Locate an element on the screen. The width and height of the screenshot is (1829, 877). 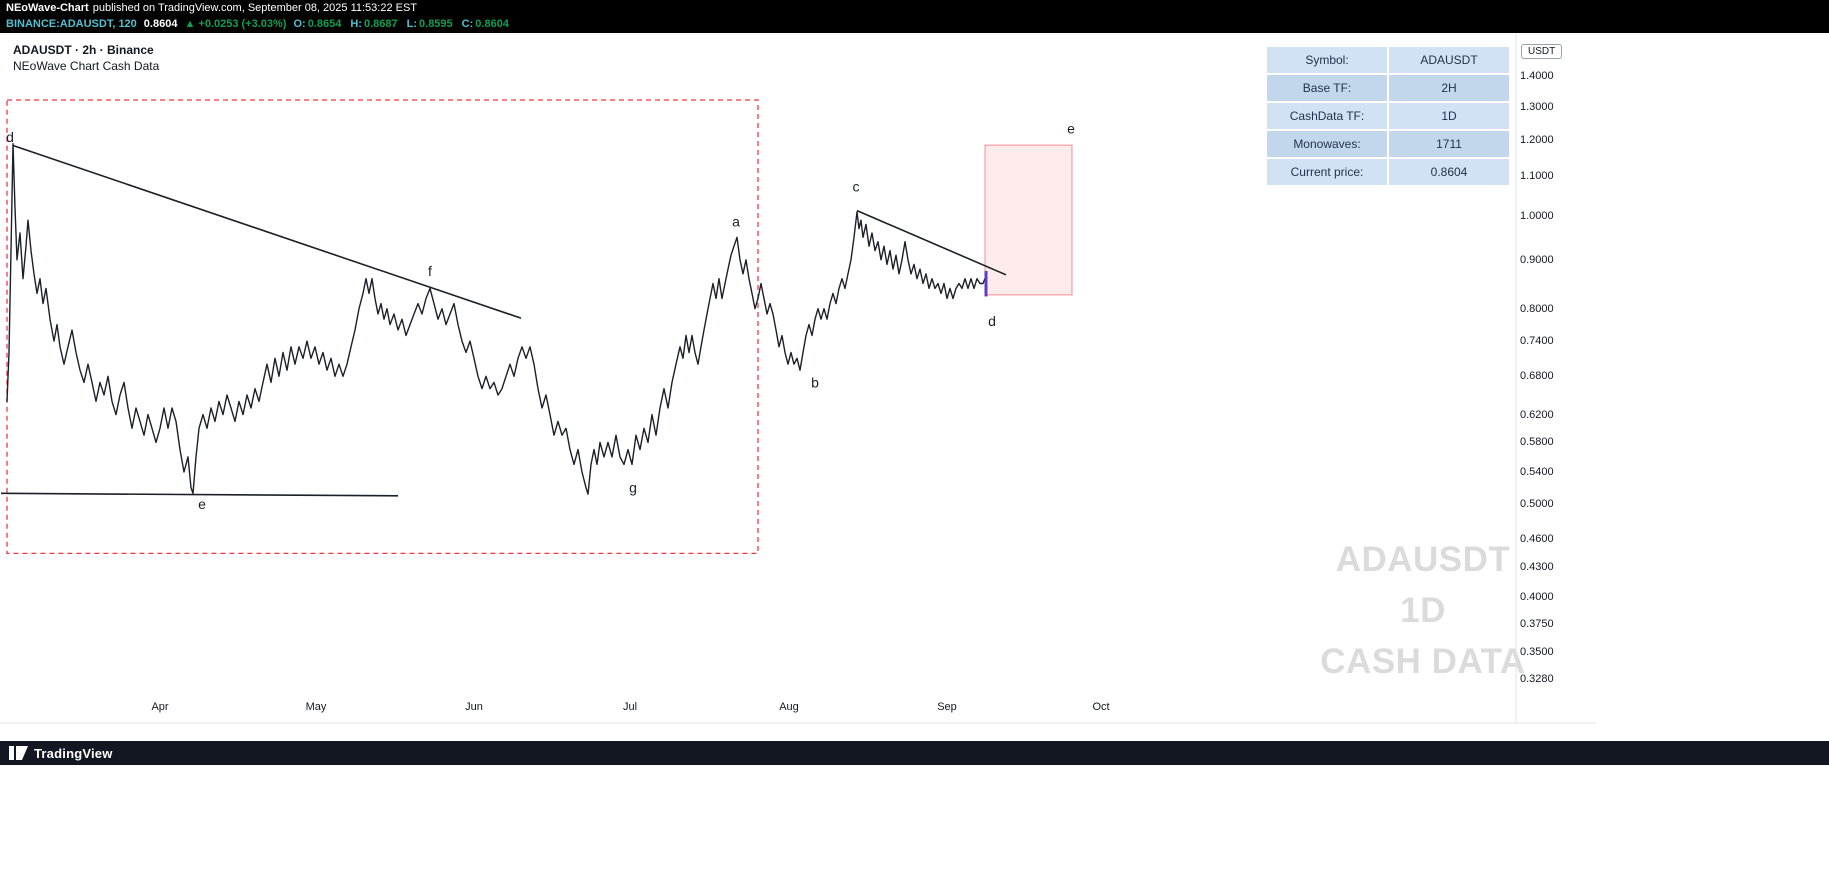
wave-label: a is located at coordinates (736, 221).